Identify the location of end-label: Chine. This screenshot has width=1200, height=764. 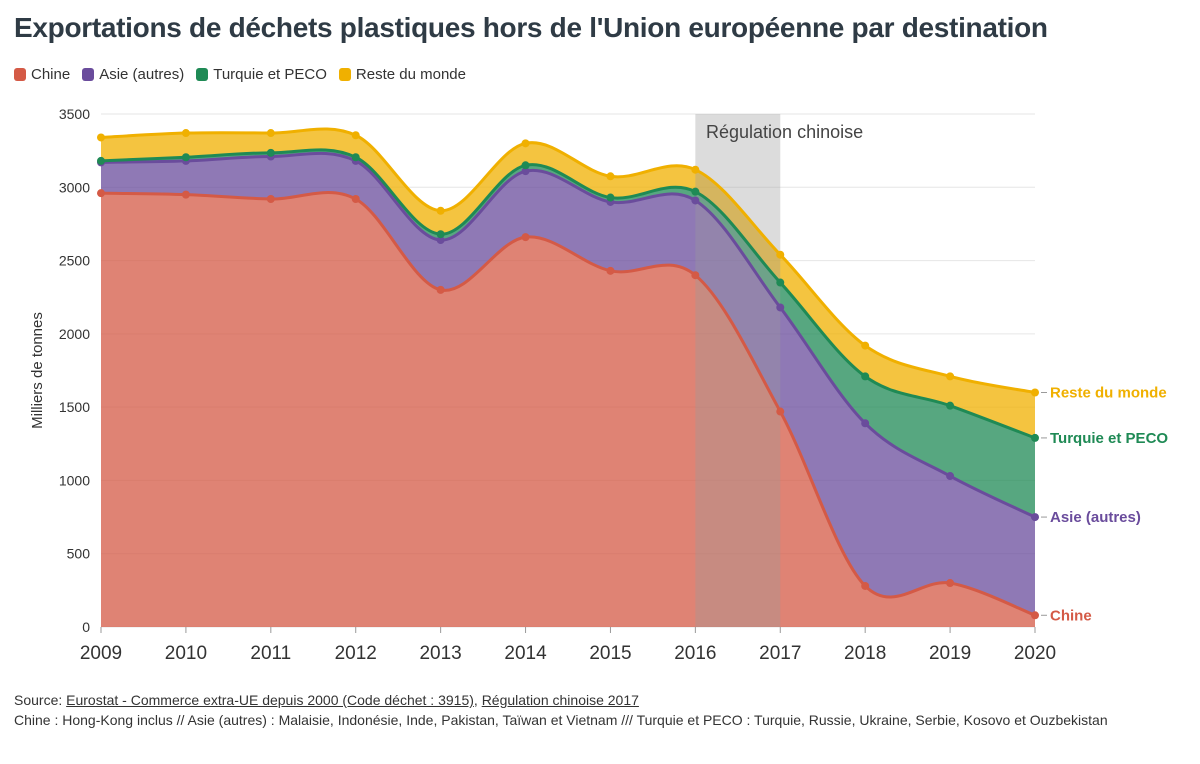
(1071, 615).